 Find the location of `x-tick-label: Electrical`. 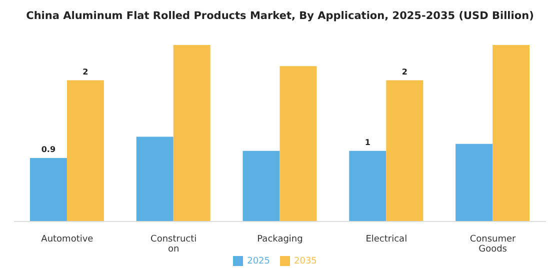

x-tick-label: Electrical is located at coordinates (387, 239).